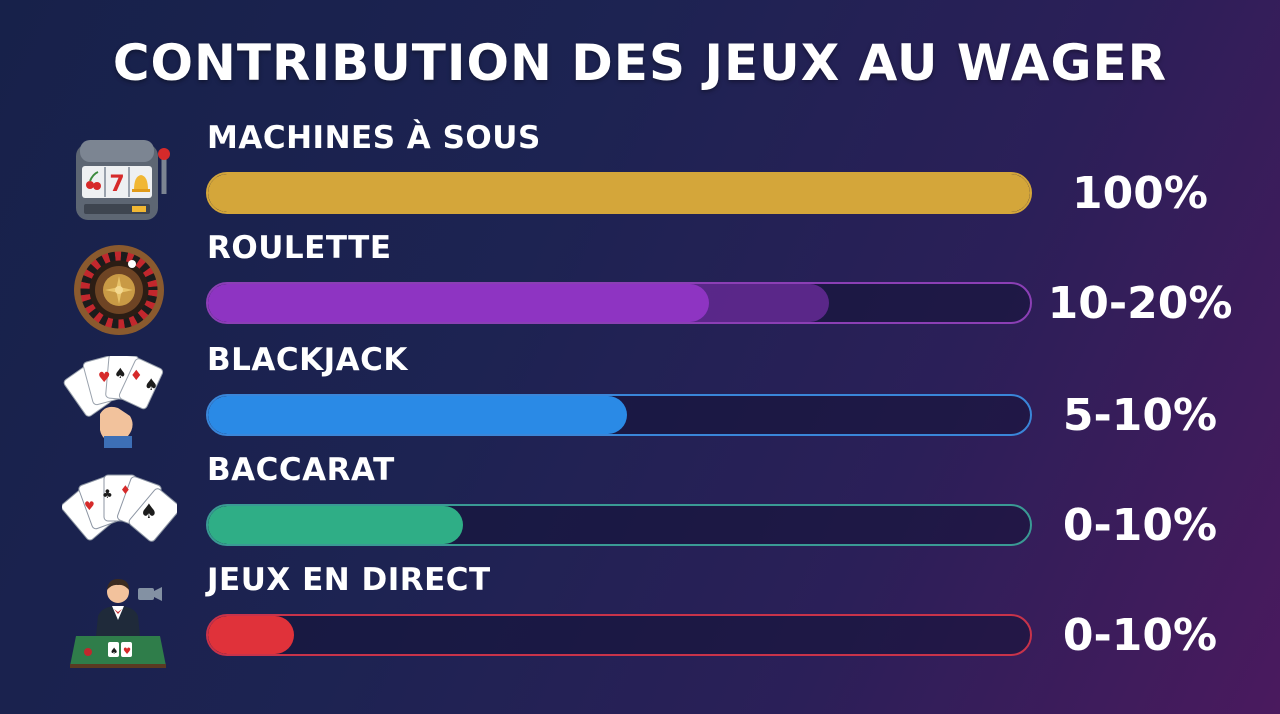 The image size is (1280, 714). Describe the element at coordinates (121, 512) in the screenshot. I see `fanned-cards-icon: ♥ ♣ ♦ ♠` at that location.